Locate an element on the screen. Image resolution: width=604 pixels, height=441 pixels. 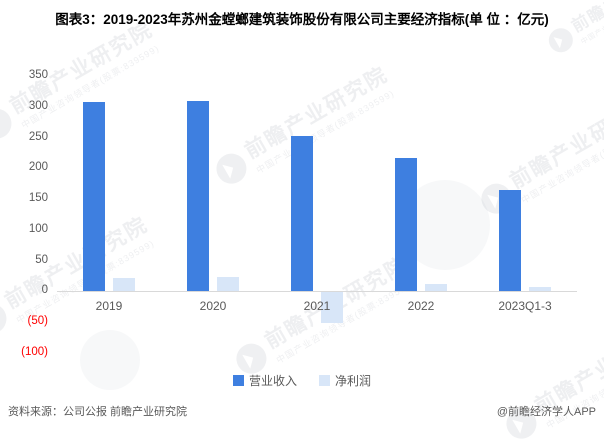
y-tick-label: (100) is located at coordinates (34, 352).